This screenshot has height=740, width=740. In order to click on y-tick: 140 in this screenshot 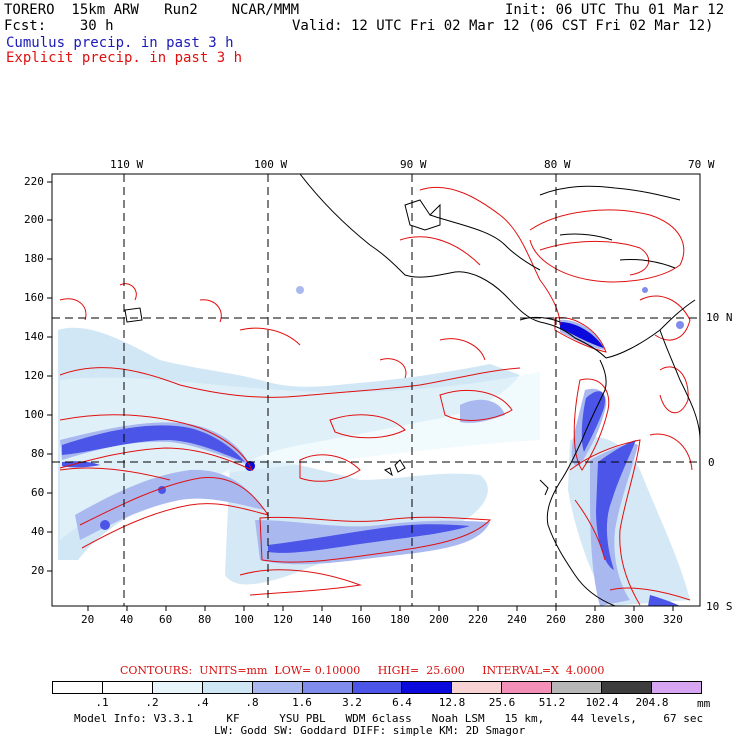, I will do `click(34, 336)`.